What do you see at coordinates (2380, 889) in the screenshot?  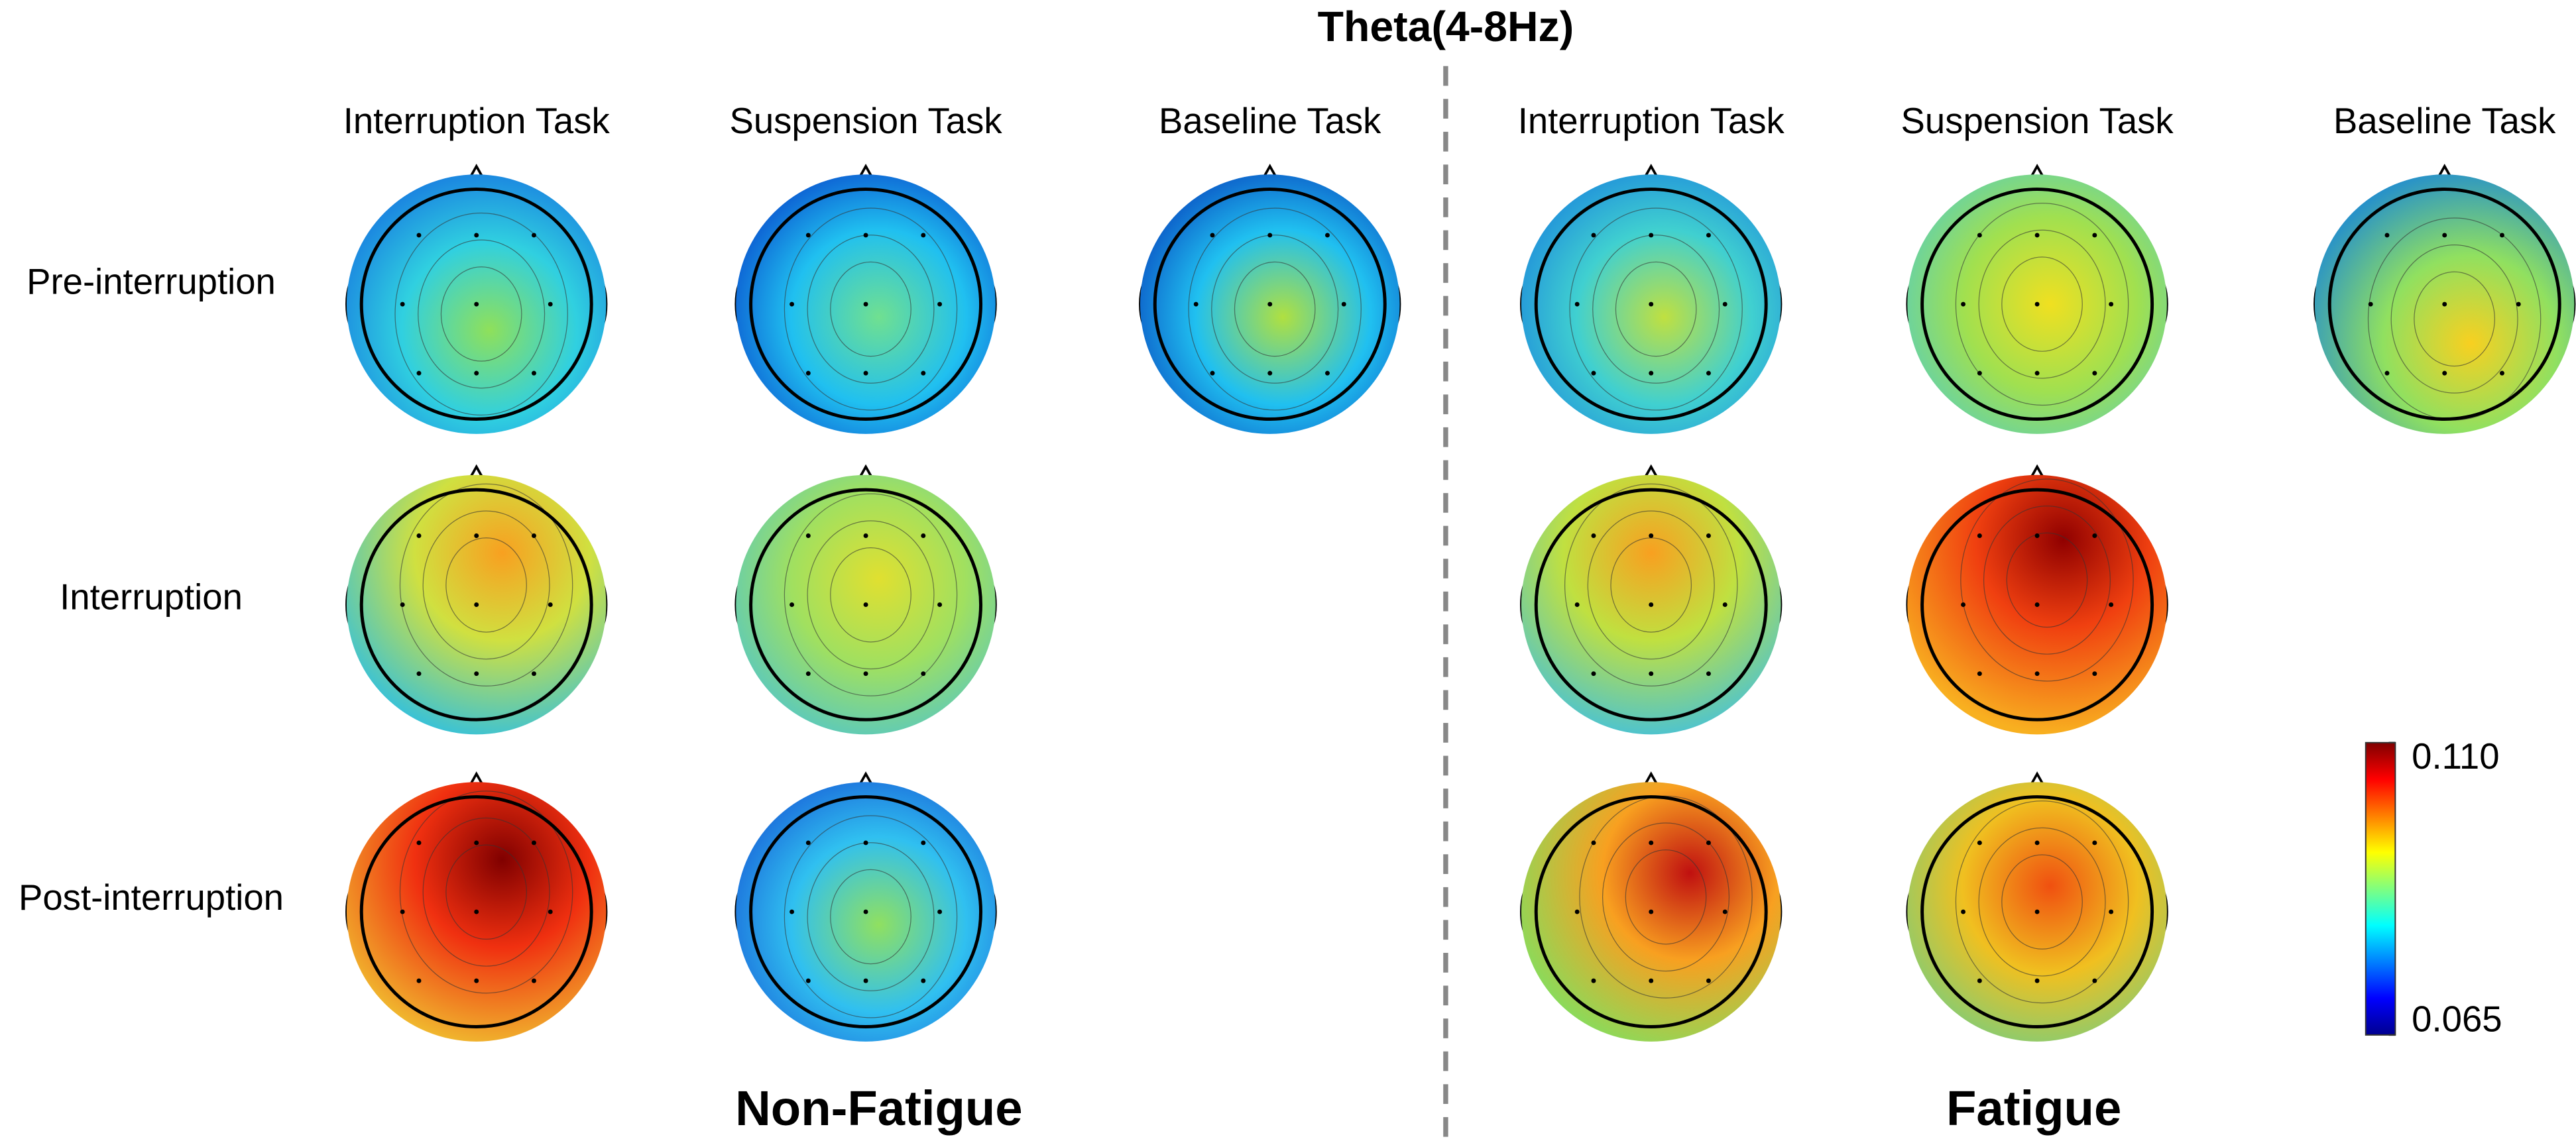 I see `colorbar` at bounding box center [2380, 889].